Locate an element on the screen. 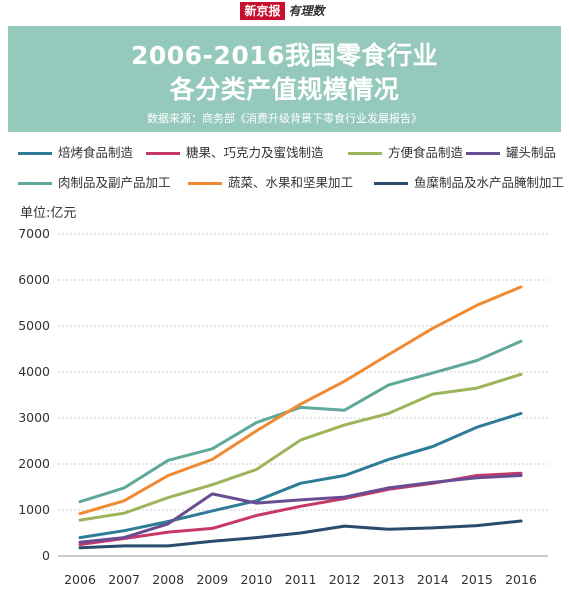 The height and width of the screenshot is (600, 569). legend-item: 鱼糜制品及水产品腌制加工 is located at coordinates (469, 181).